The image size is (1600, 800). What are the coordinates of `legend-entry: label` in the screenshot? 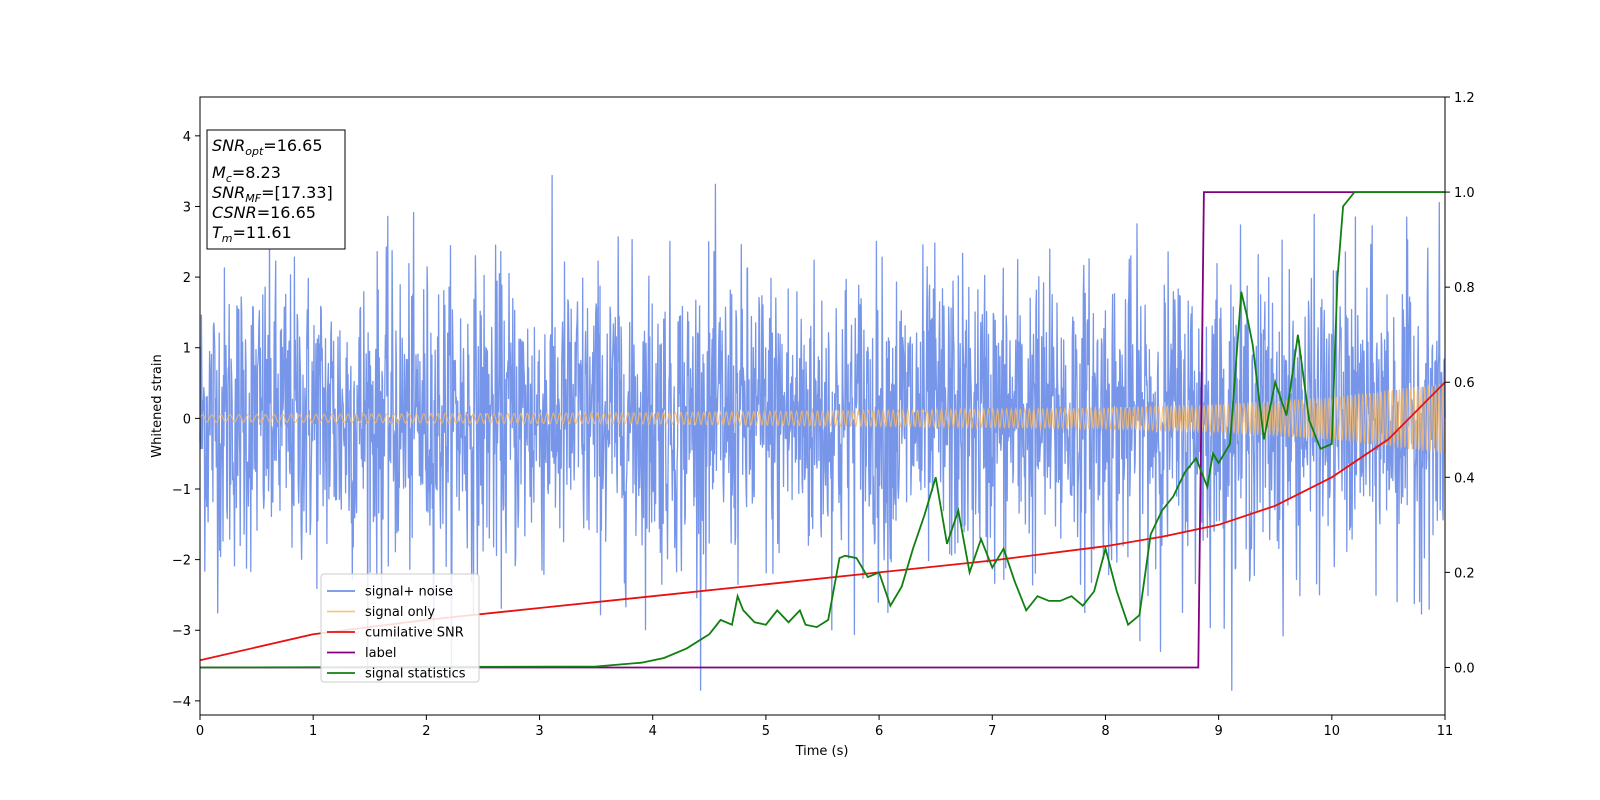 It's located at (380, 653).